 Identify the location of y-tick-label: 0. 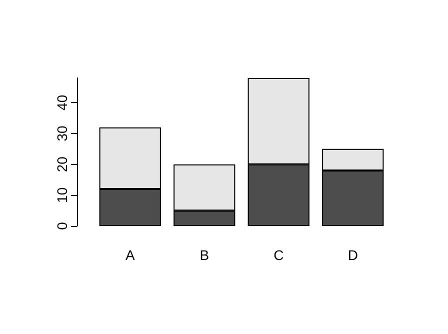
(62, 226).